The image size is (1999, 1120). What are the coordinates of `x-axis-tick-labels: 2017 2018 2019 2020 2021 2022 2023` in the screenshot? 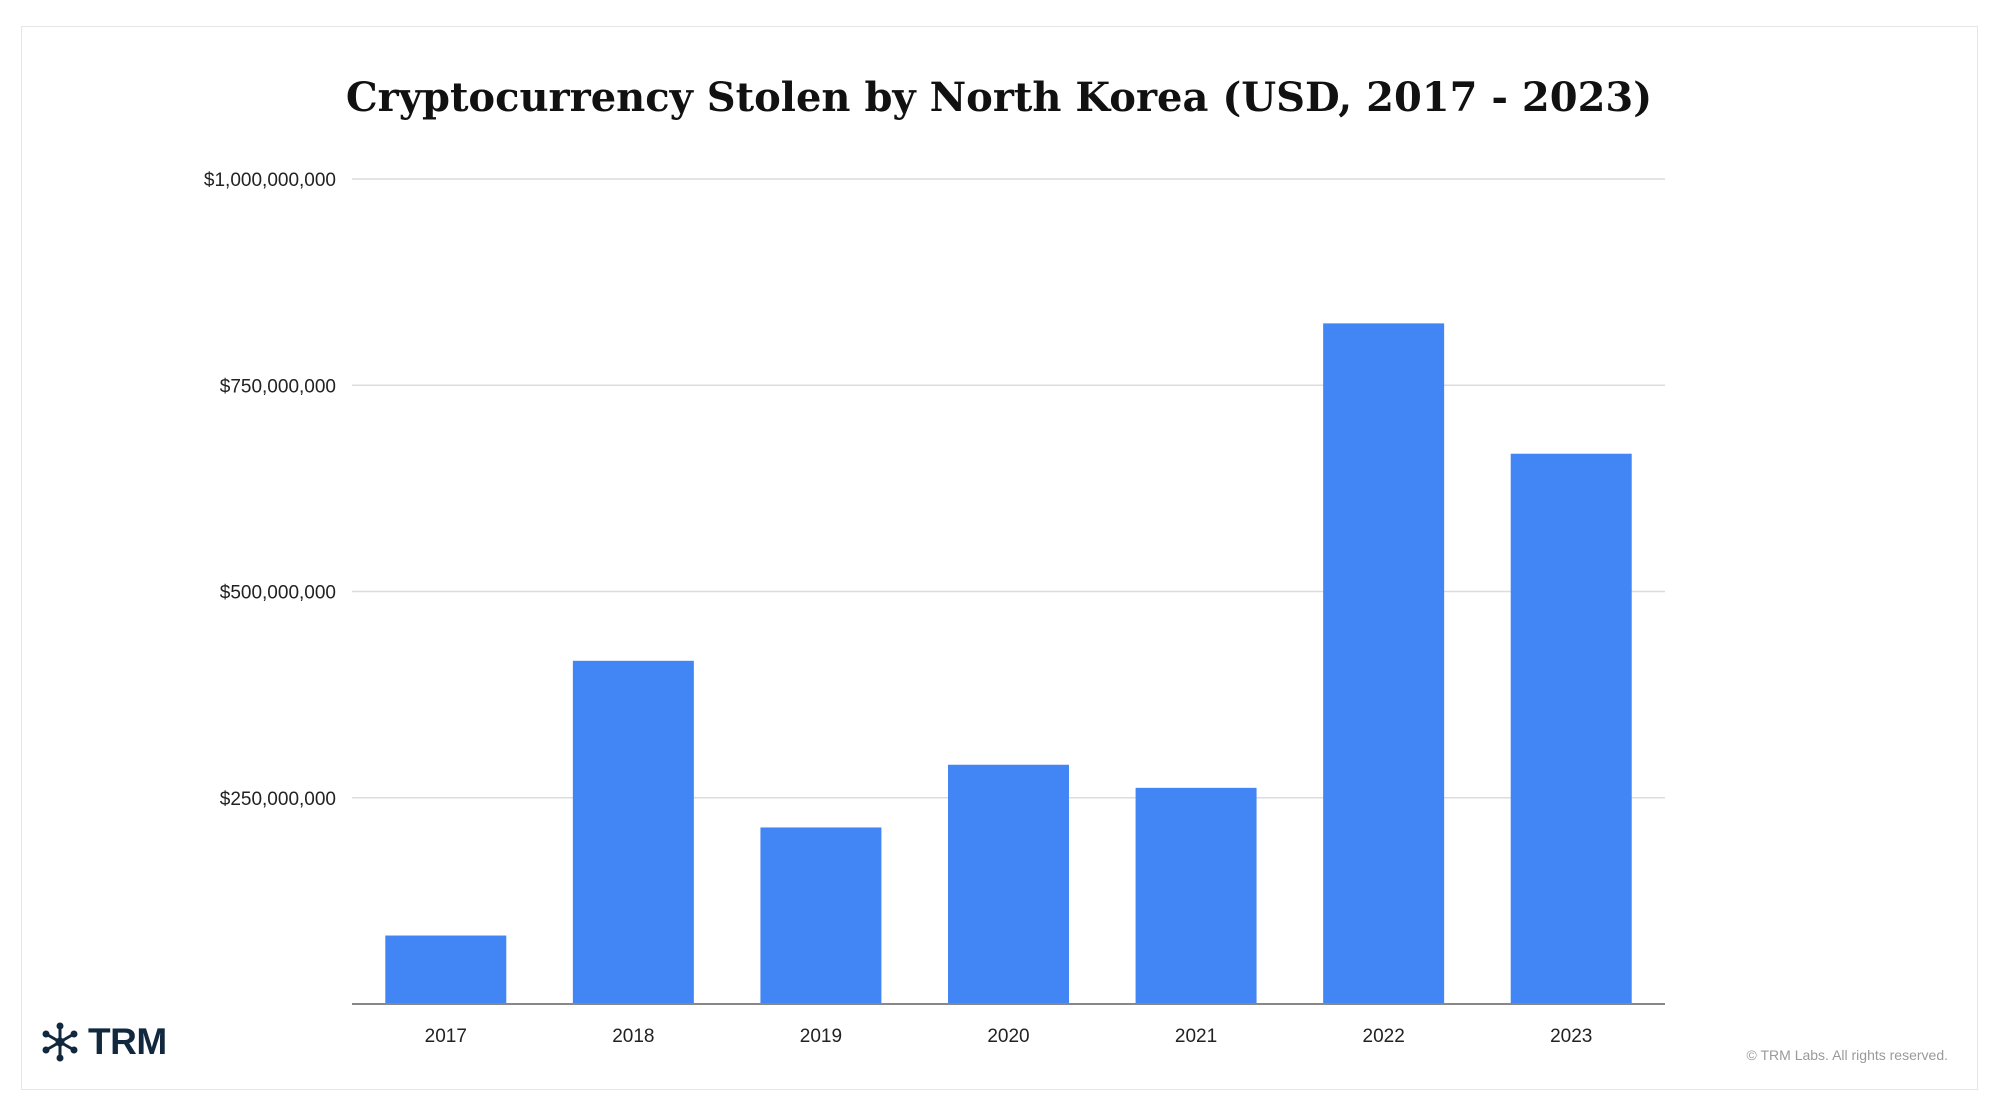 It's located at (1009, 1036).